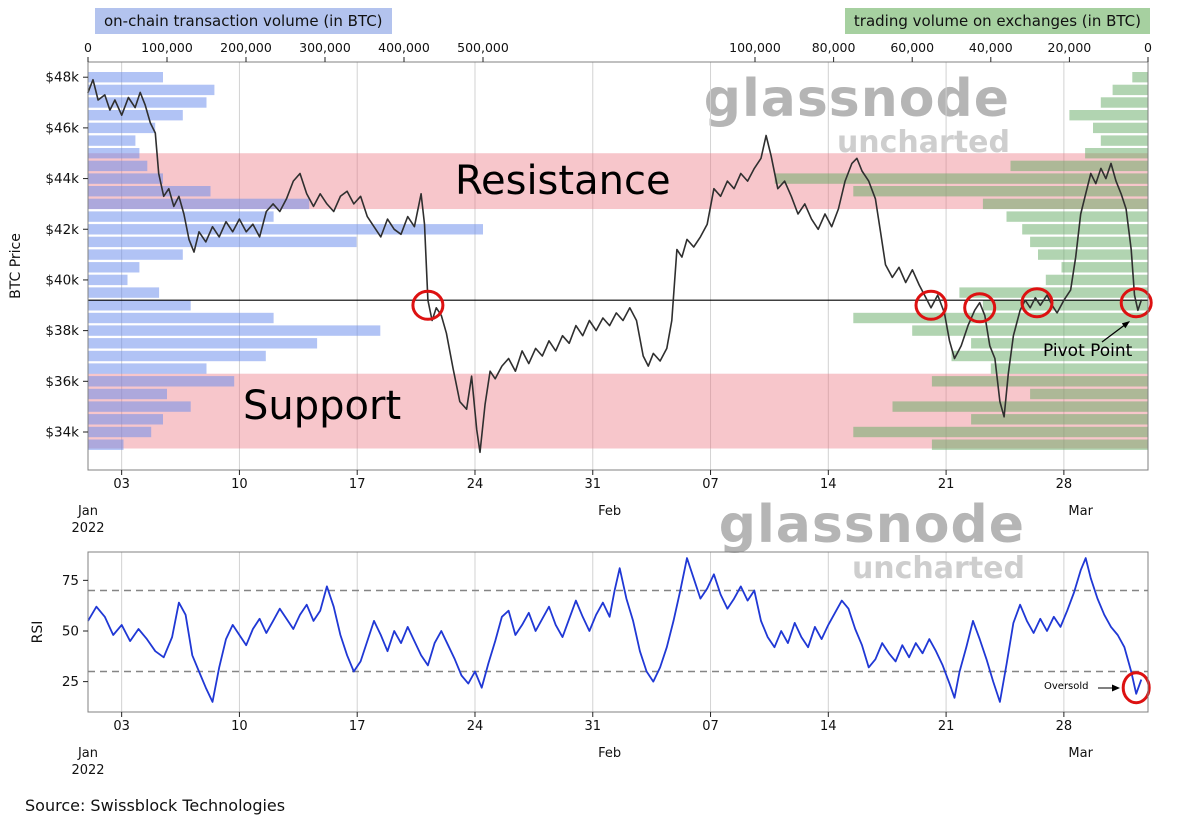 The image size is (1200, 840). I want to click on source-attribution: Source: Swissblock Technologies, so click(155, 805).